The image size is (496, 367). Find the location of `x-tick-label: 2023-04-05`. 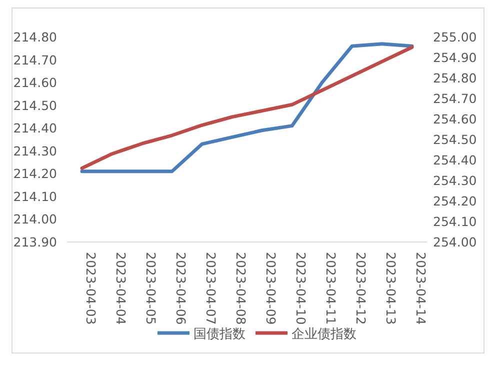

x-tick-label: 2023-04-05 is located at coordinates (151, 288).